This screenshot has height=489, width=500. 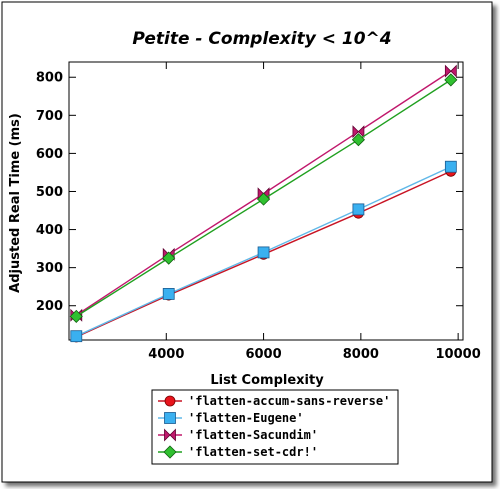 What do you see at coordinates (253, 435) in the screenshot?
I see `legend-label-2: 'flatten-Sacundim'` at bounding box center [253, 435].